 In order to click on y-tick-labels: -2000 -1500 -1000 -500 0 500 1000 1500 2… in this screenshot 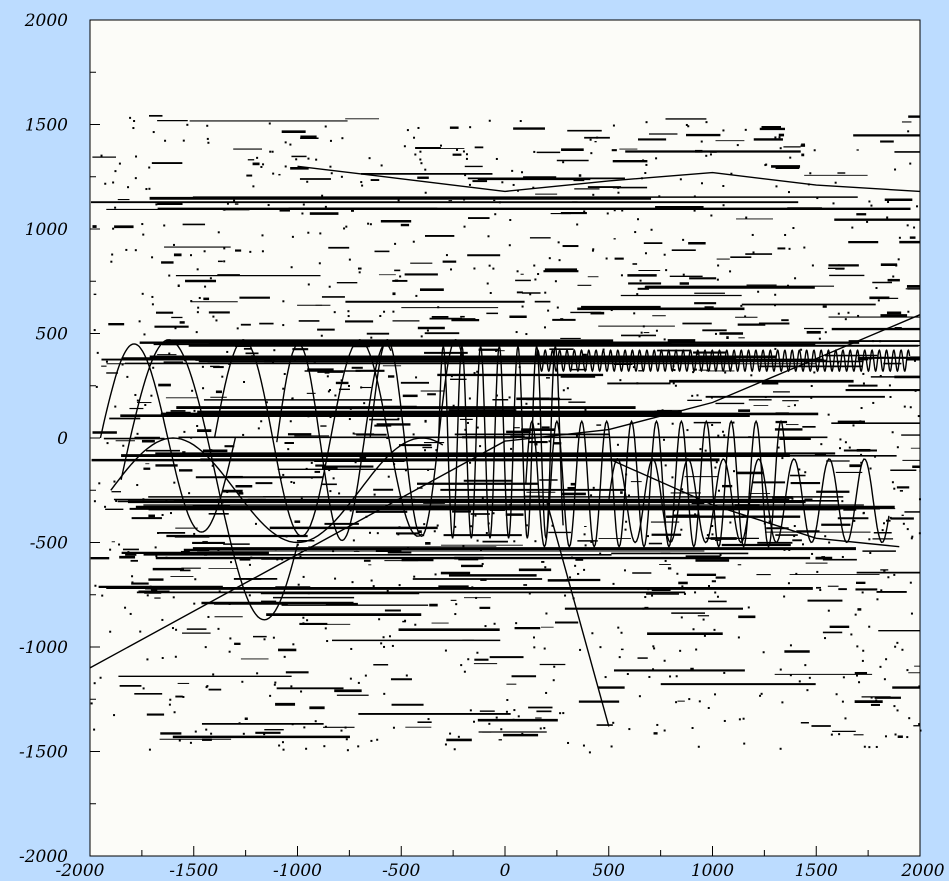, I will do `click(43, 439)`.